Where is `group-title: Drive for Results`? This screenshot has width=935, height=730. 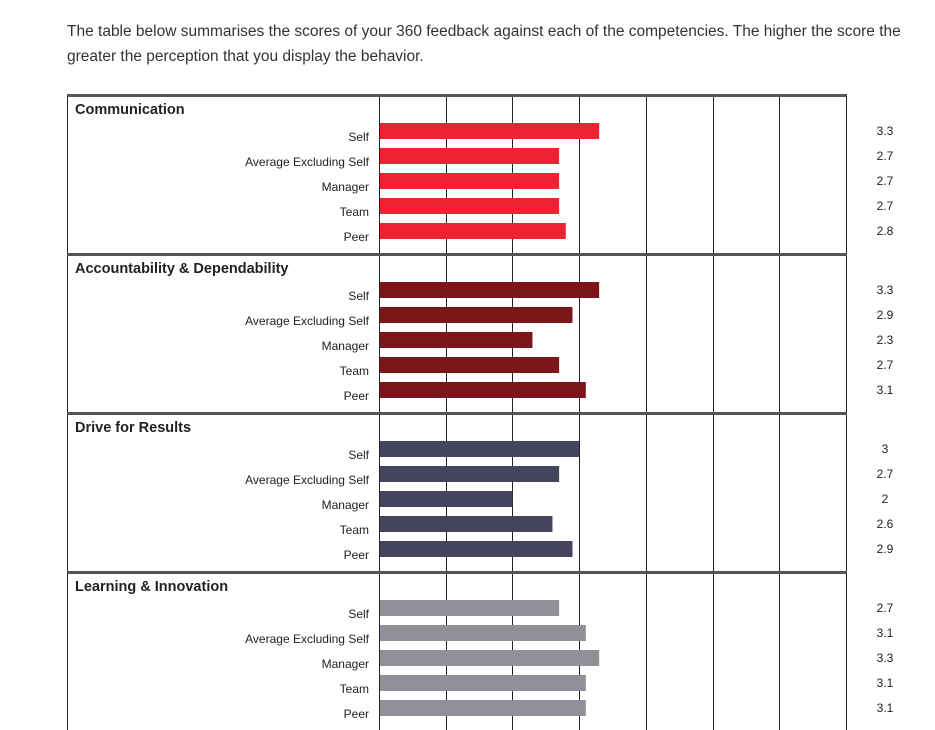 group-title: Drive for Results is located at coordinates (133, 428).